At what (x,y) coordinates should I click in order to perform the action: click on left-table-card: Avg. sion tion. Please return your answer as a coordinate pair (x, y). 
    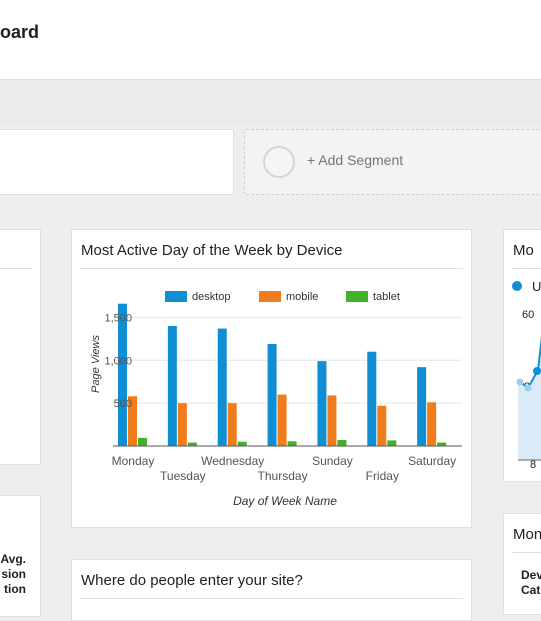
    Looking at the image, I should click on (20, 556).